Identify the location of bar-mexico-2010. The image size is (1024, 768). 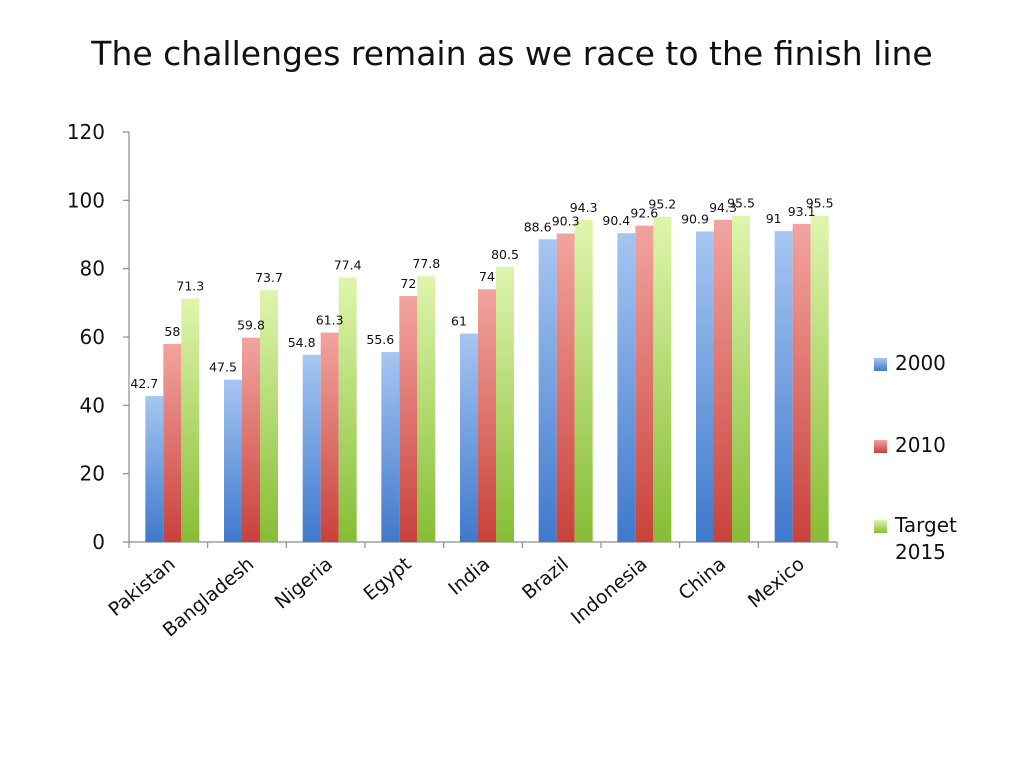
(801, 383).